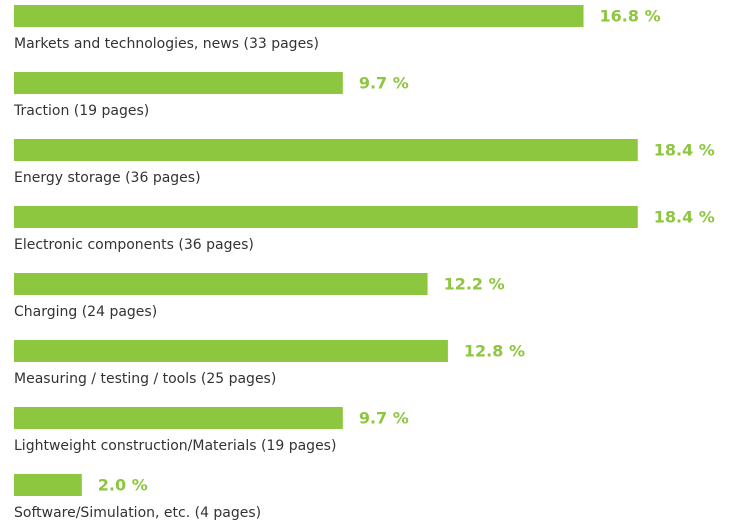  I want to click on category-label: Energy storage (36 pages), so click(107, 178).